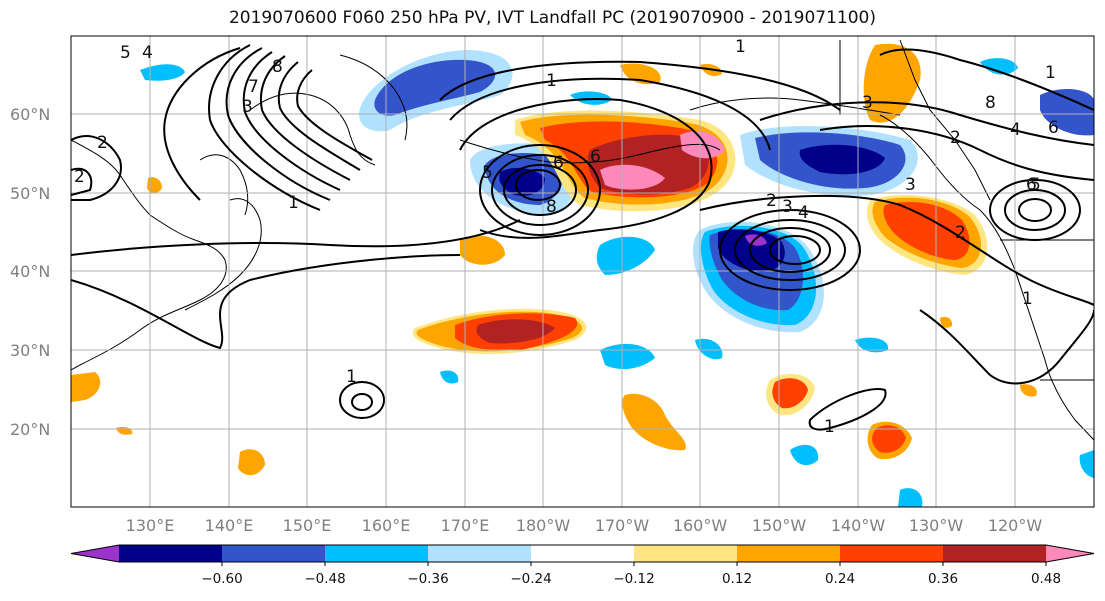 The image size is (1105, 601). Describe the element at coordinates (30, 193) in the screenshot. I see `lat-label: 50°N` at that location.